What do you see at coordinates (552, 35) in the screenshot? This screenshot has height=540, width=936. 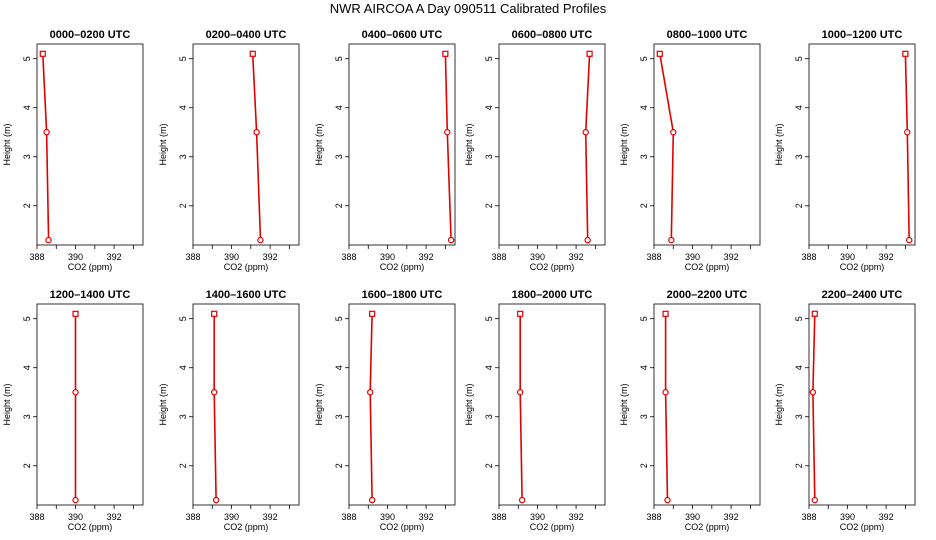 I see `panel-title: 0600–0800 UTC` at bounding box center [552, 35].